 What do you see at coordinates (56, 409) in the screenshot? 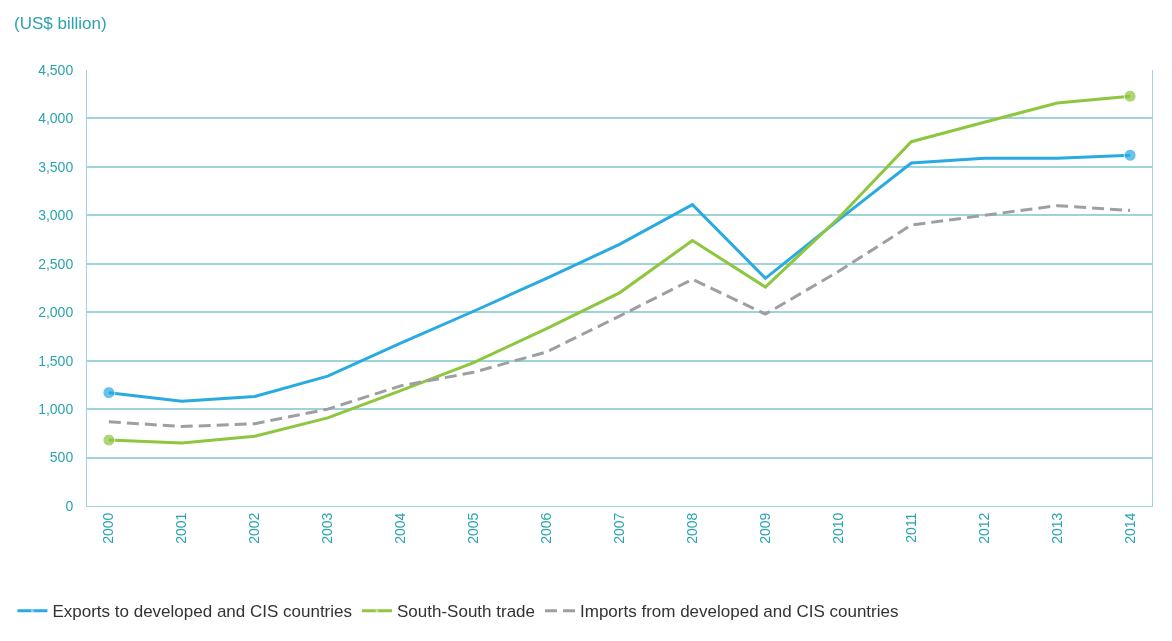
I see `y-tick-label: 1,000` at bounding box center [56, 409].